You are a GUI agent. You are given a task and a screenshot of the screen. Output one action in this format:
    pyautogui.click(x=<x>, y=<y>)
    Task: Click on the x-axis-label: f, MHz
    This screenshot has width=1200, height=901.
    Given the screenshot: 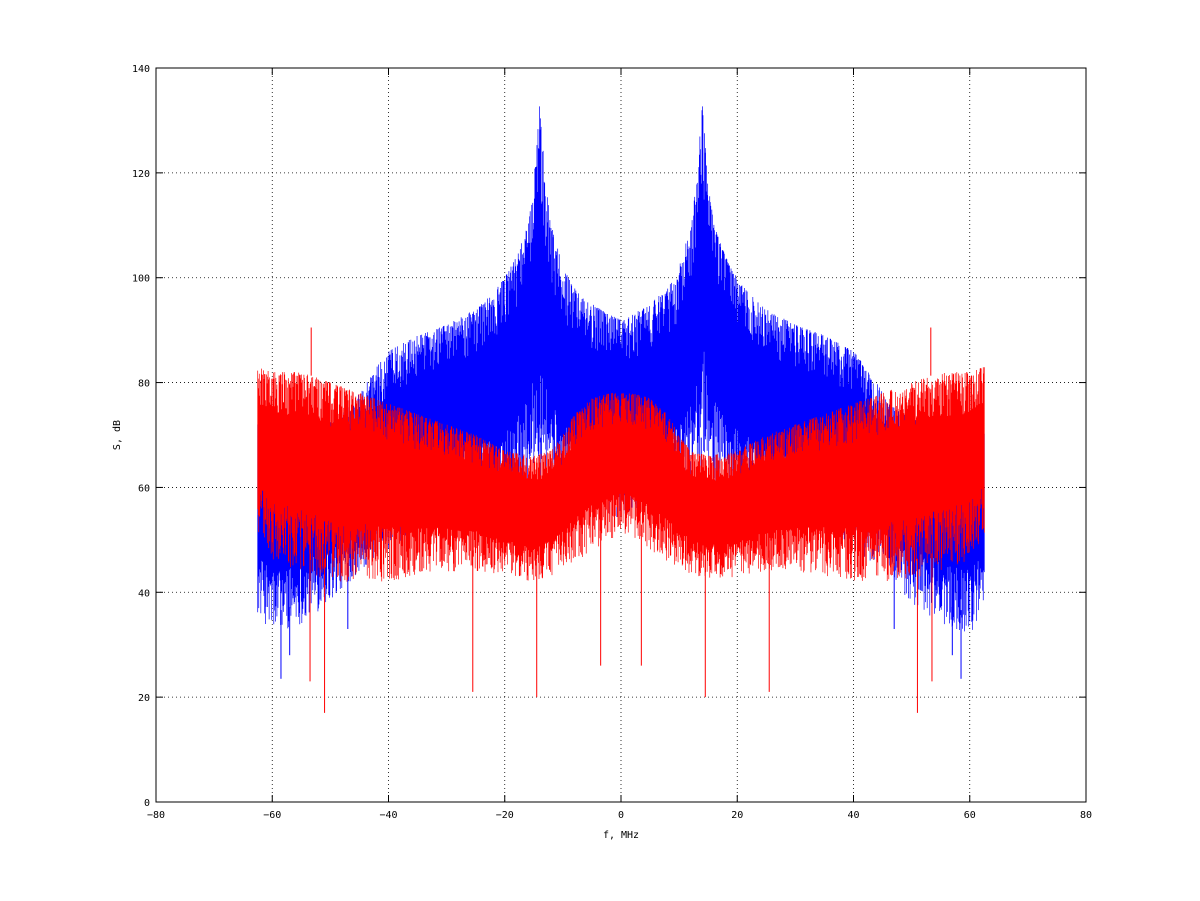 What is the action you would take?
    pyautogui.click(x=621, y=835)
    